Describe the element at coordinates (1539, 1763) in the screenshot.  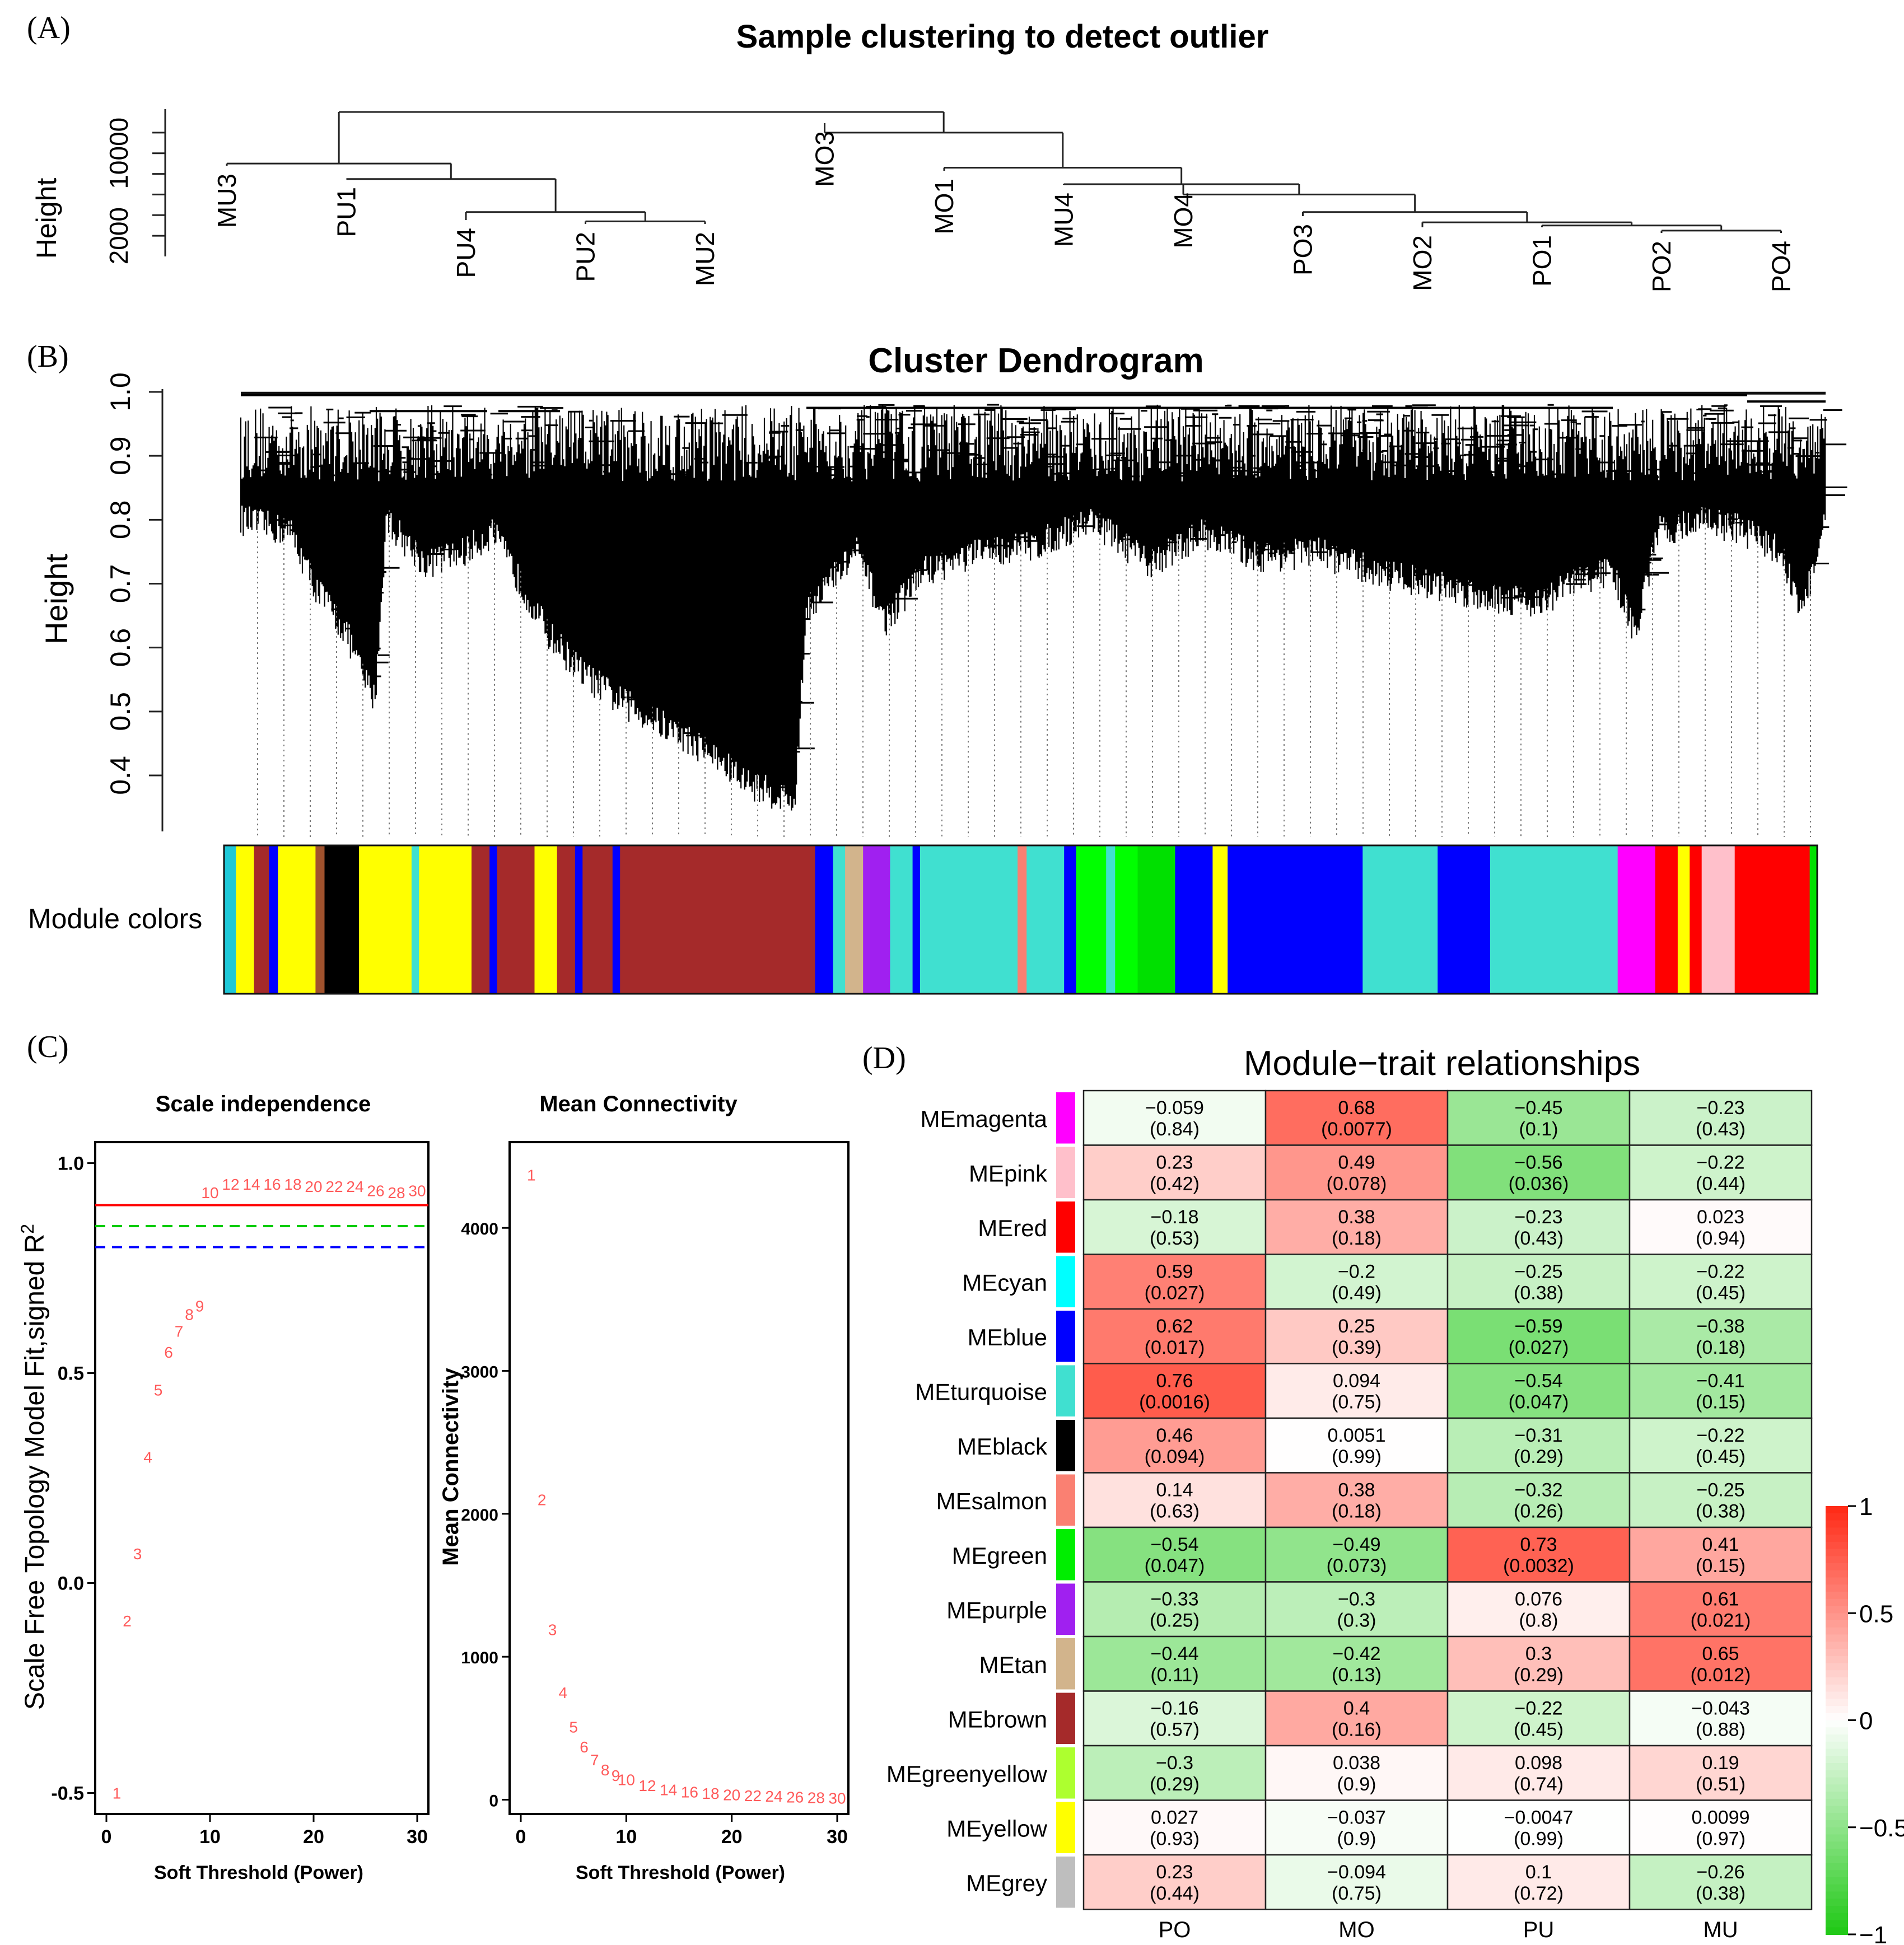
I see `cell-correlation: 0.098` at that location.